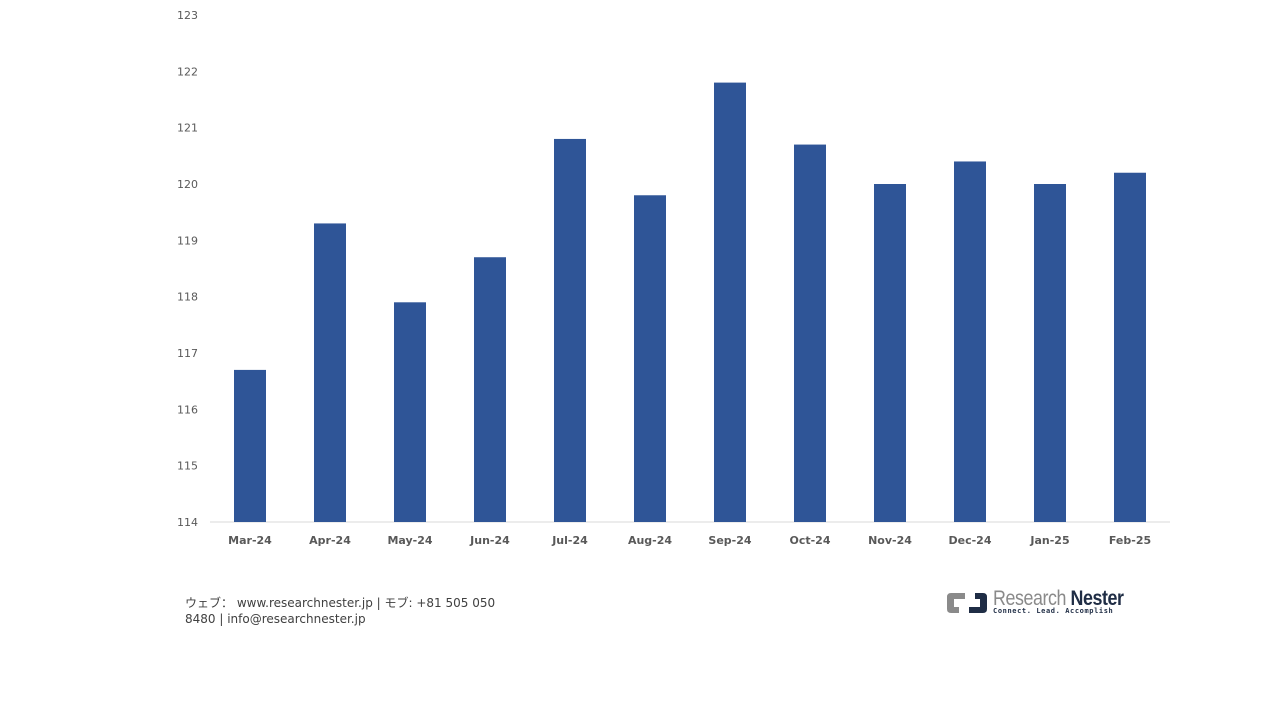 The image size is (1280, 720). I want to click on x-tick-label: Sep-24, so click(729, 540).